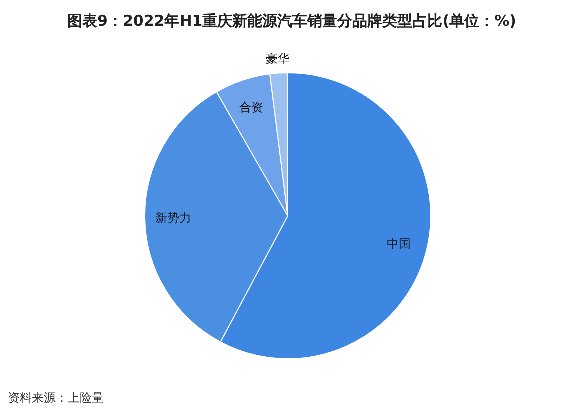  What do you see at coordinates (398, 243) in the screenshot?
I see `slice-label: 中国` at bounding box center [398, 243].